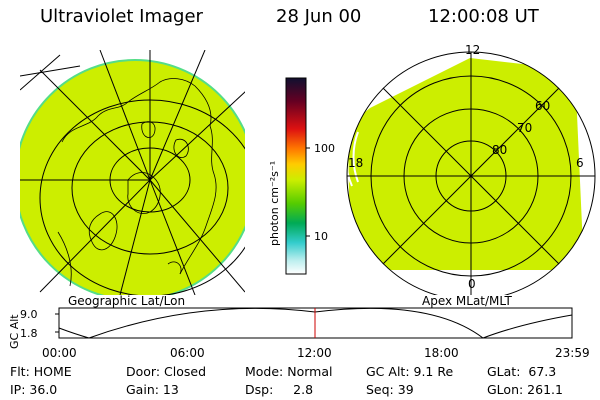  What do you see at coordinates (525, 389) in the screenshot?
I see `info-glon: GLon: 261.1` at bounding box center [525, 389].